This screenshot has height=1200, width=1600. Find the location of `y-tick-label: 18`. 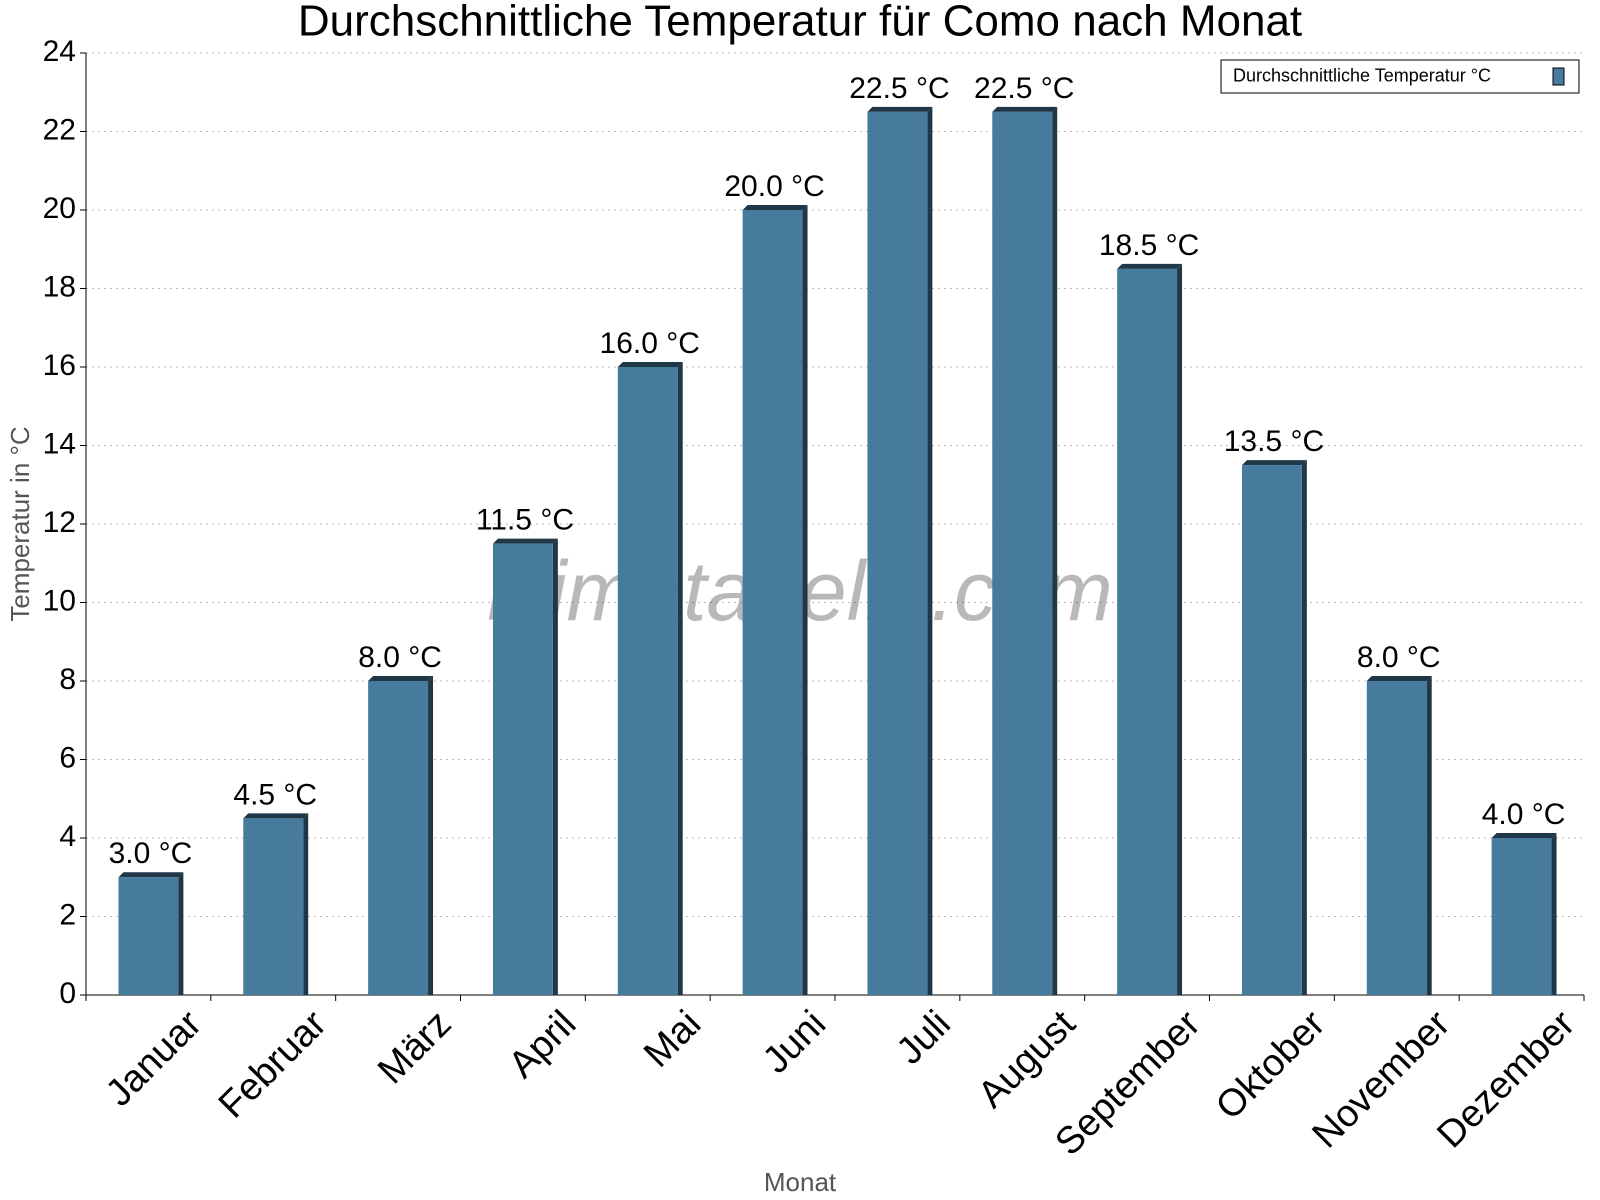

y-tick-label: 18 is located at coordinates (59, 286).